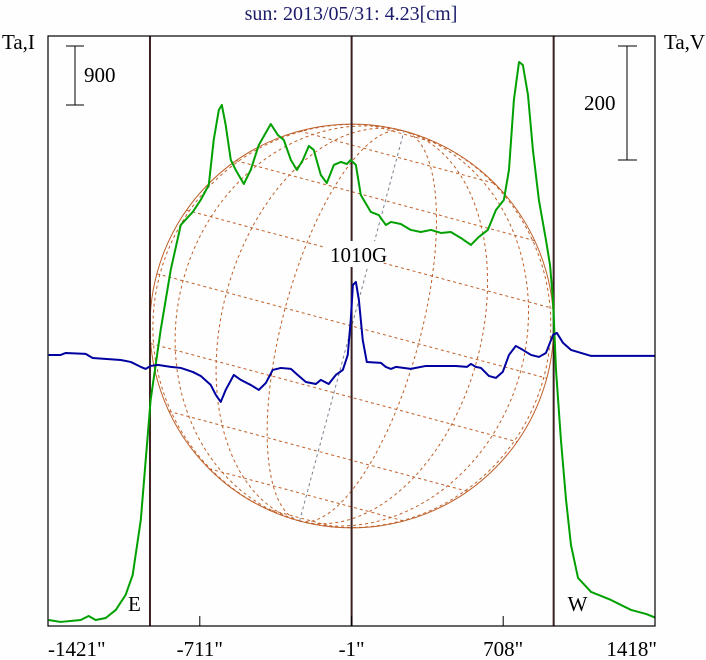  What do you see at coordinates (578, 604) in the screenshot?
I see `limb-label-west: W` at bounding box center [578, 604].